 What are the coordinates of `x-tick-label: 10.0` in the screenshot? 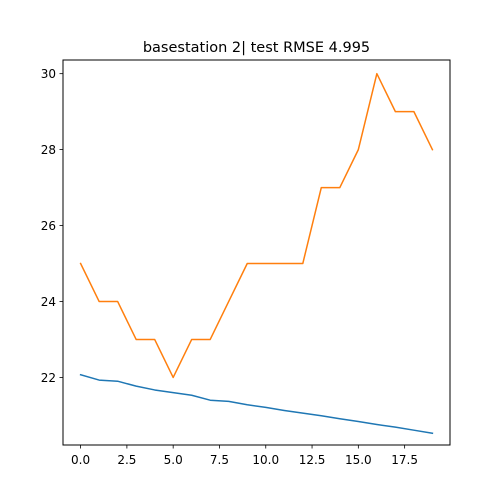 It's located at (265, 460).